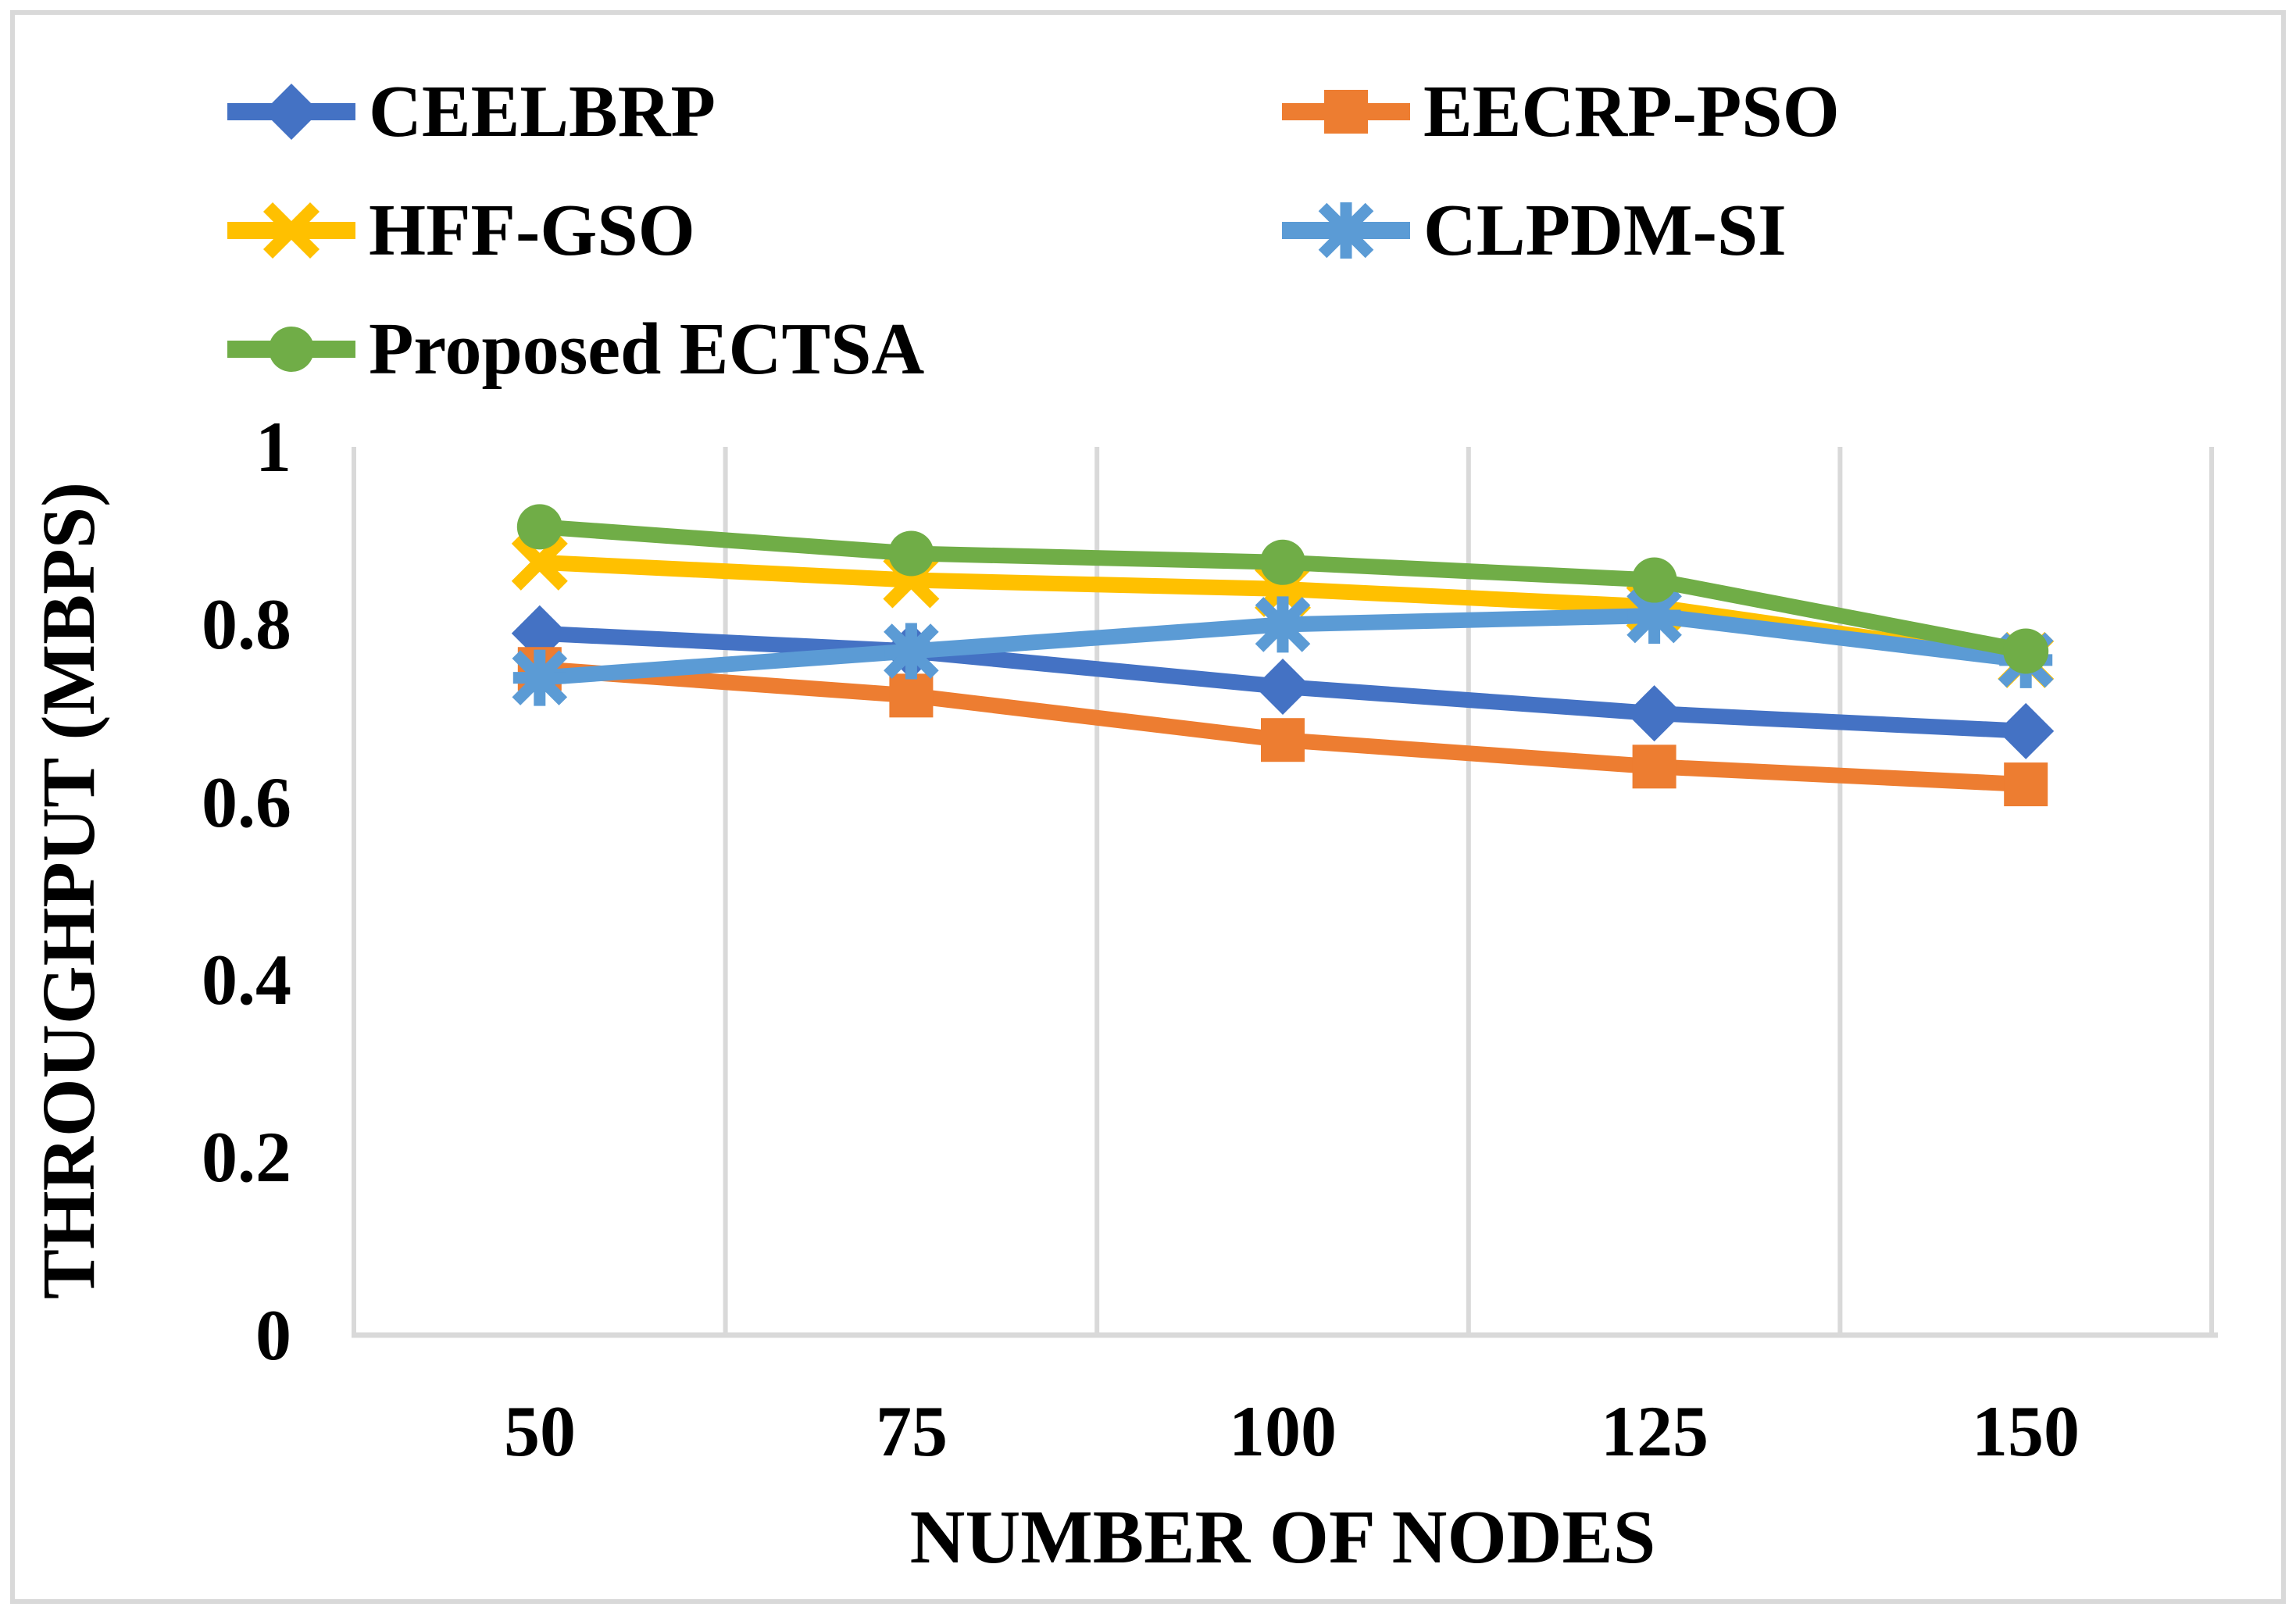 Image resolution: width=2296 pixels, height=1614 pixels. I want to click on y-tick-0: 0, so click(273, 1335).